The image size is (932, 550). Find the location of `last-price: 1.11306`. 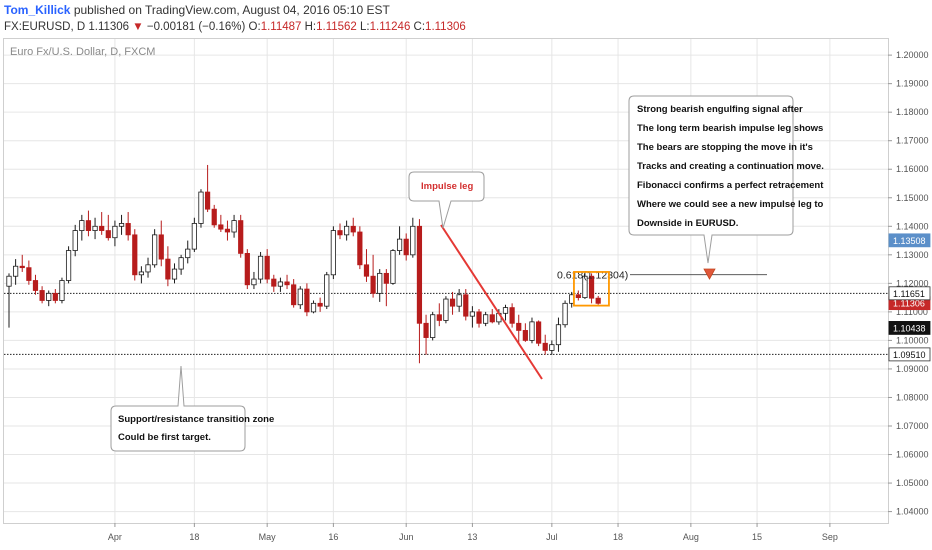

last-price: 1.11306 is located at coordinates (109, 27).